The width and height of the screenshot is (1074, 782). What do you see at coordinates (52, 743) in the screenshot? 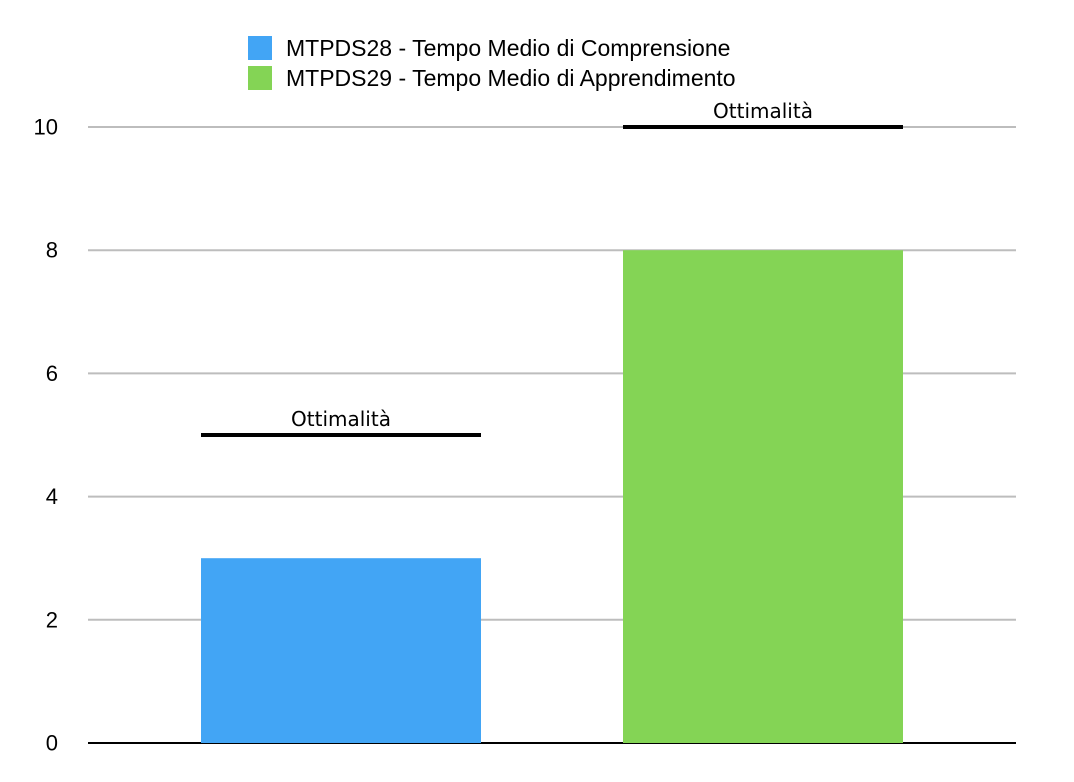
I see `y-tick-label: 0` at bounding box center [52, 743].